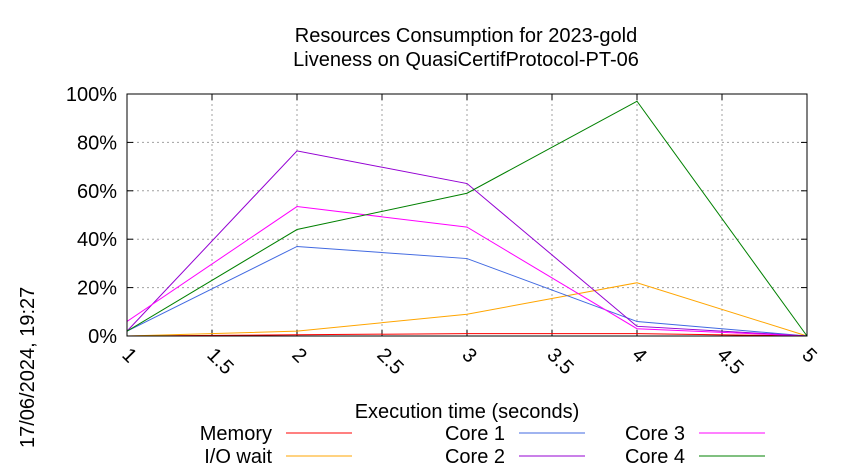  What do you see at coordinates (91, 95) in the screenshot?
I see `y-tick-label: 100%` at bounding box center [91, 95].